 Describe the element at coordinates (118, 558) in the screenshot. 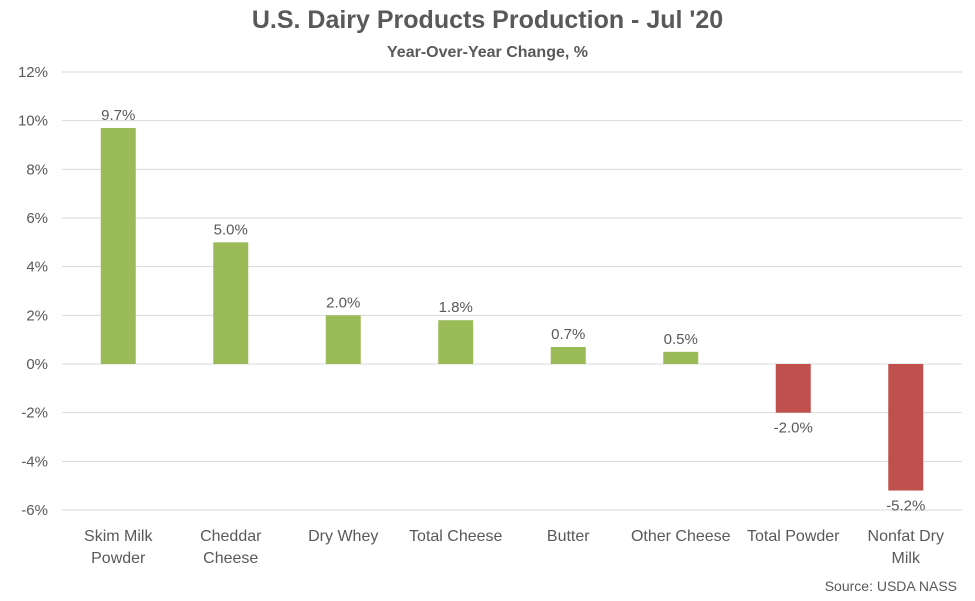

I see `x-tick-label-line: Powder` at that location.